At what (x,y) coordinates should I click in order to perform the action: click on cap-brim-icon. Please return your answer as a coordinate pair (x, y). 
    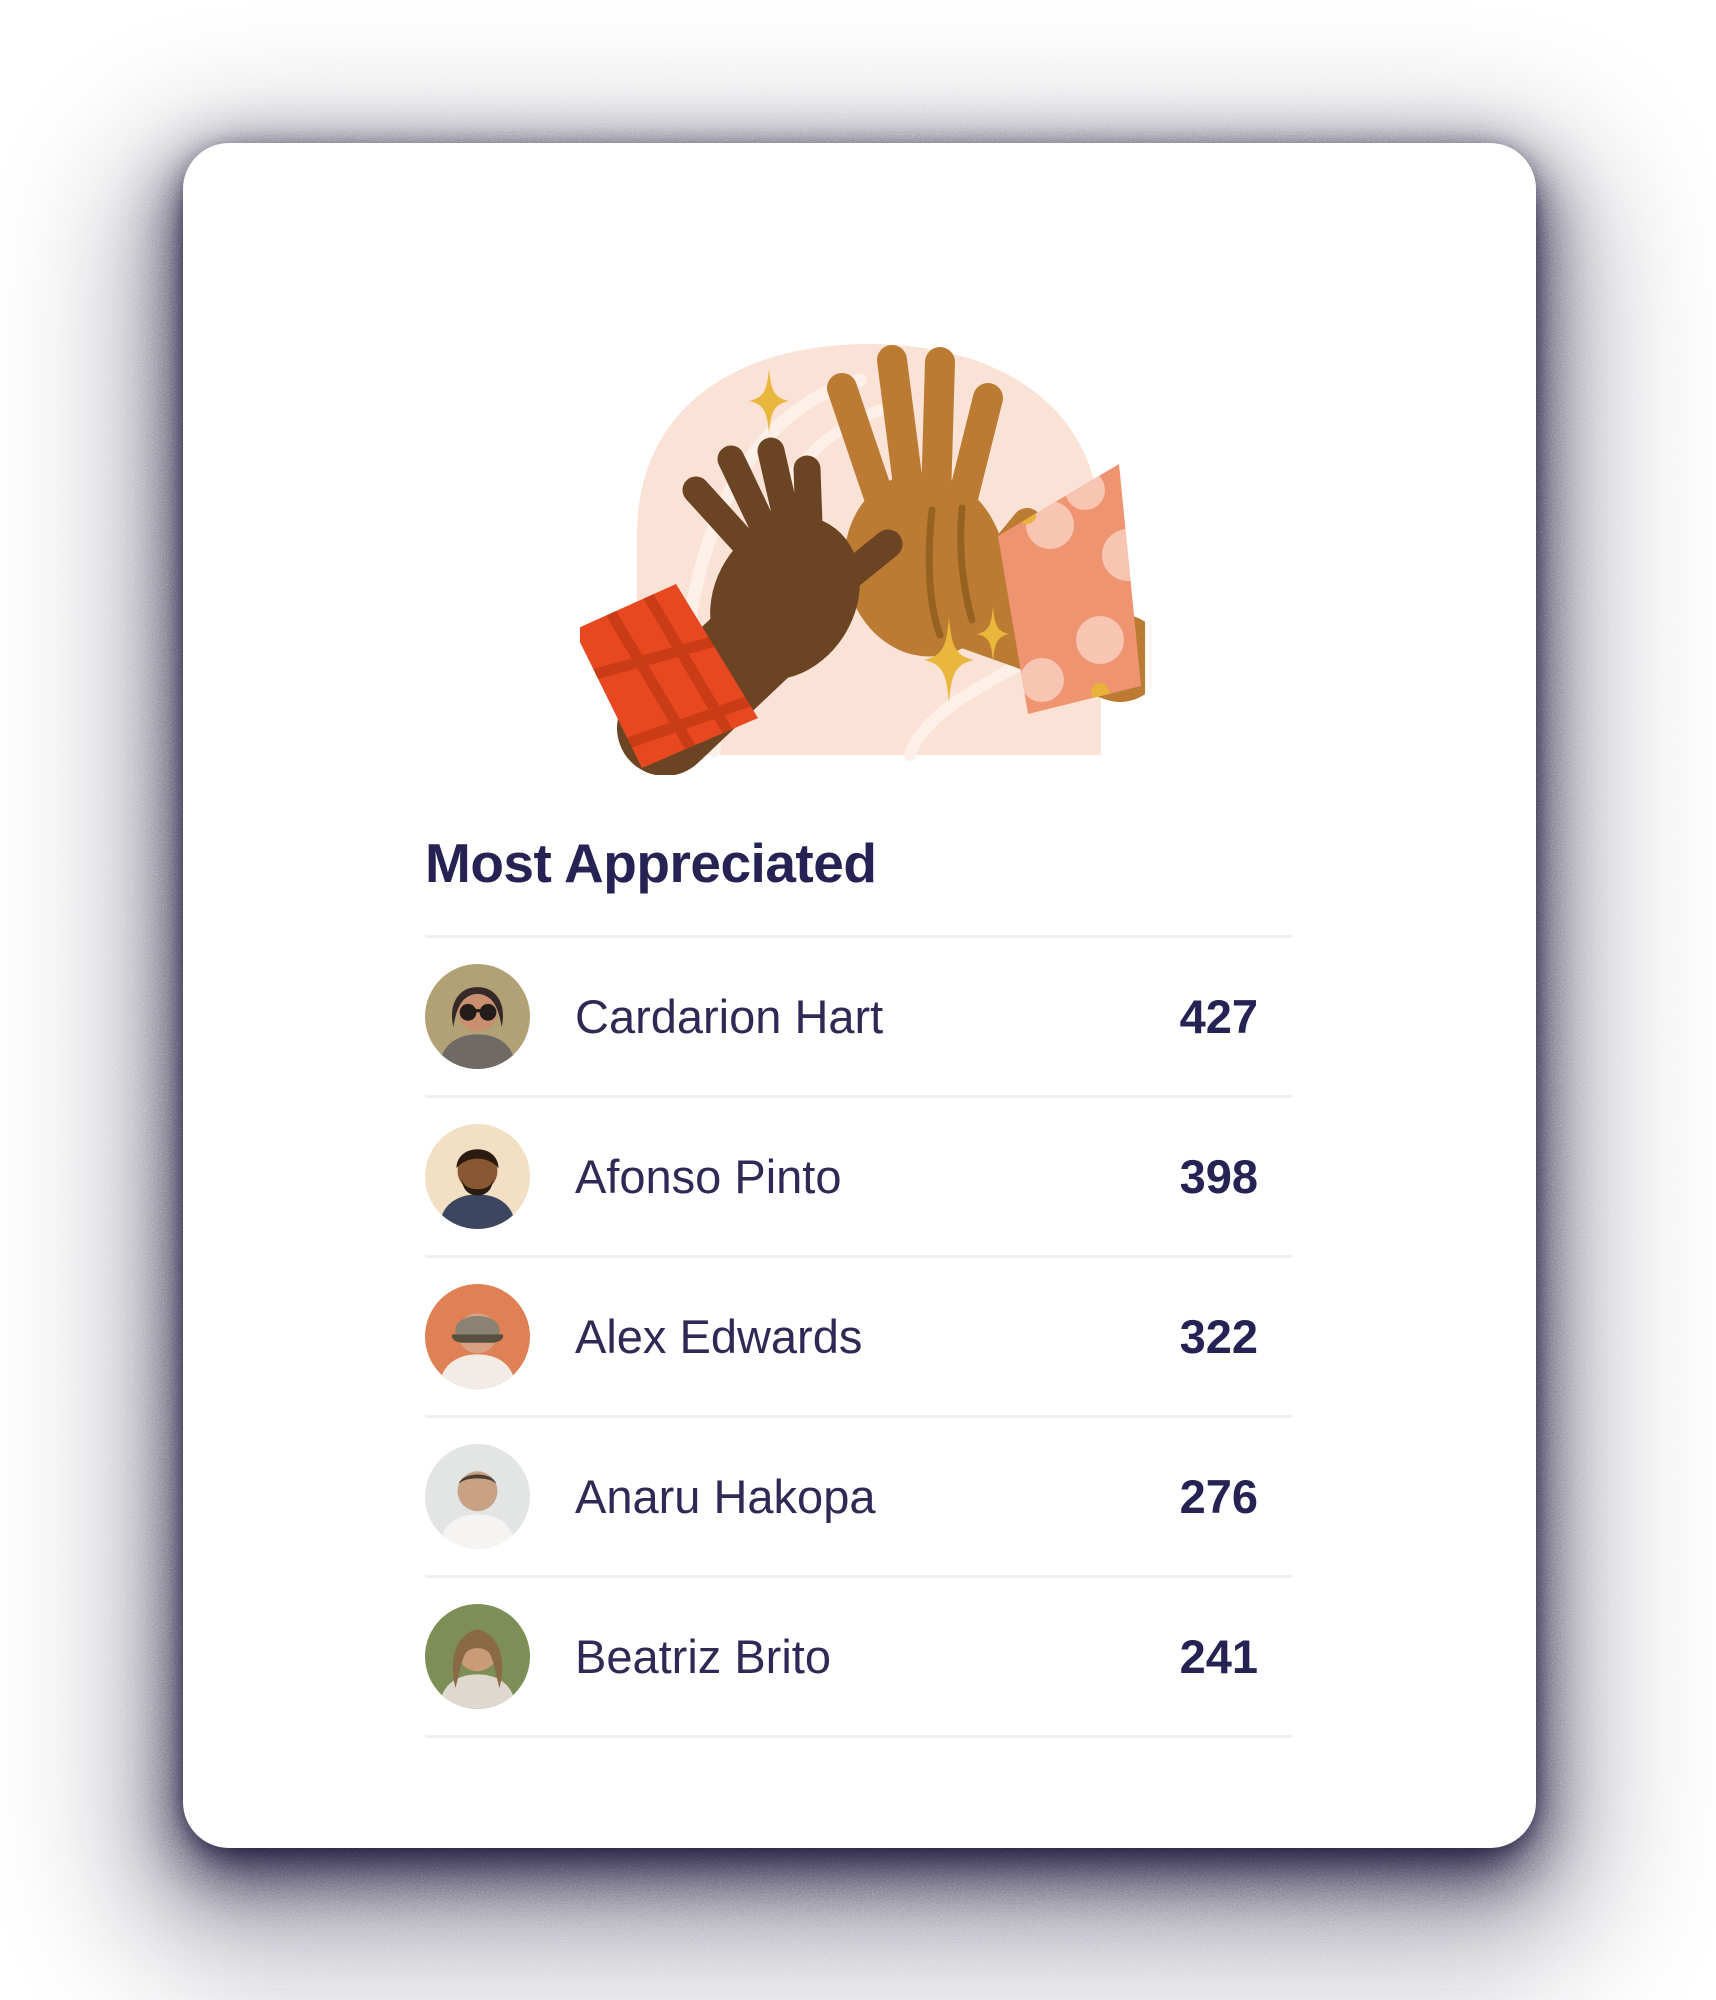
    Looking at the image, I should click on (477, 1338).